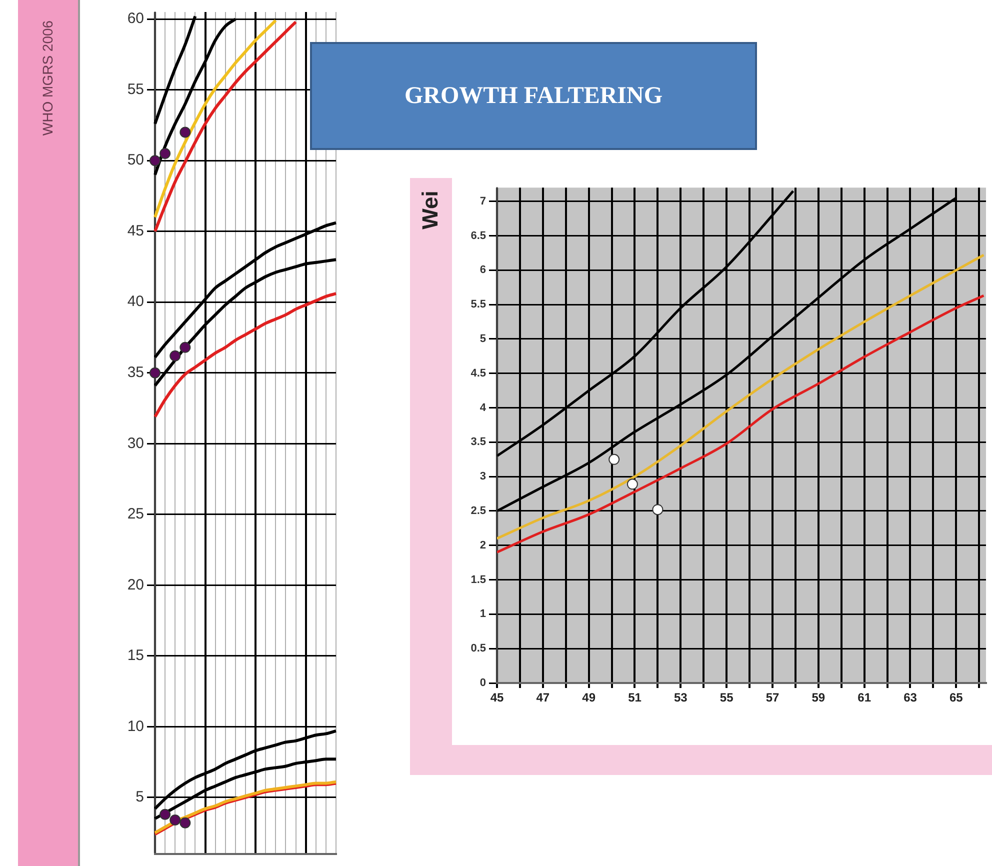  Describe the element at coordinates (956, 697) in the screenshot. I see `x-tick-label: 65` at that location.